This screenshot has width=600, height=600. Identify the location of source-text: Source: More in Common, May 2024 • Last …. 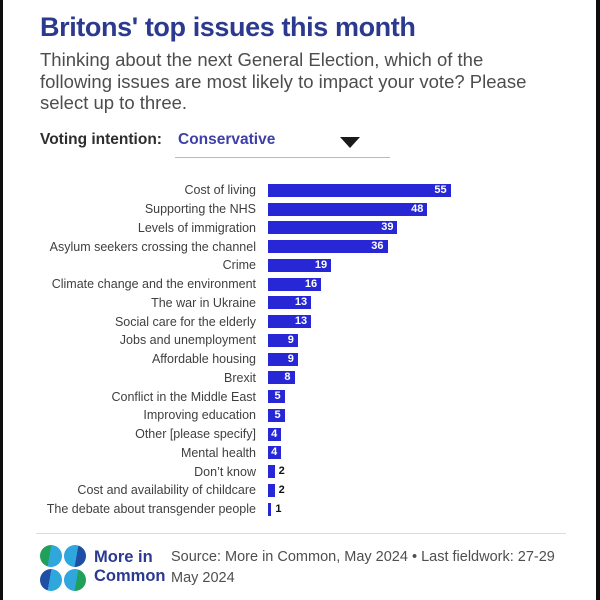
(363, 567).